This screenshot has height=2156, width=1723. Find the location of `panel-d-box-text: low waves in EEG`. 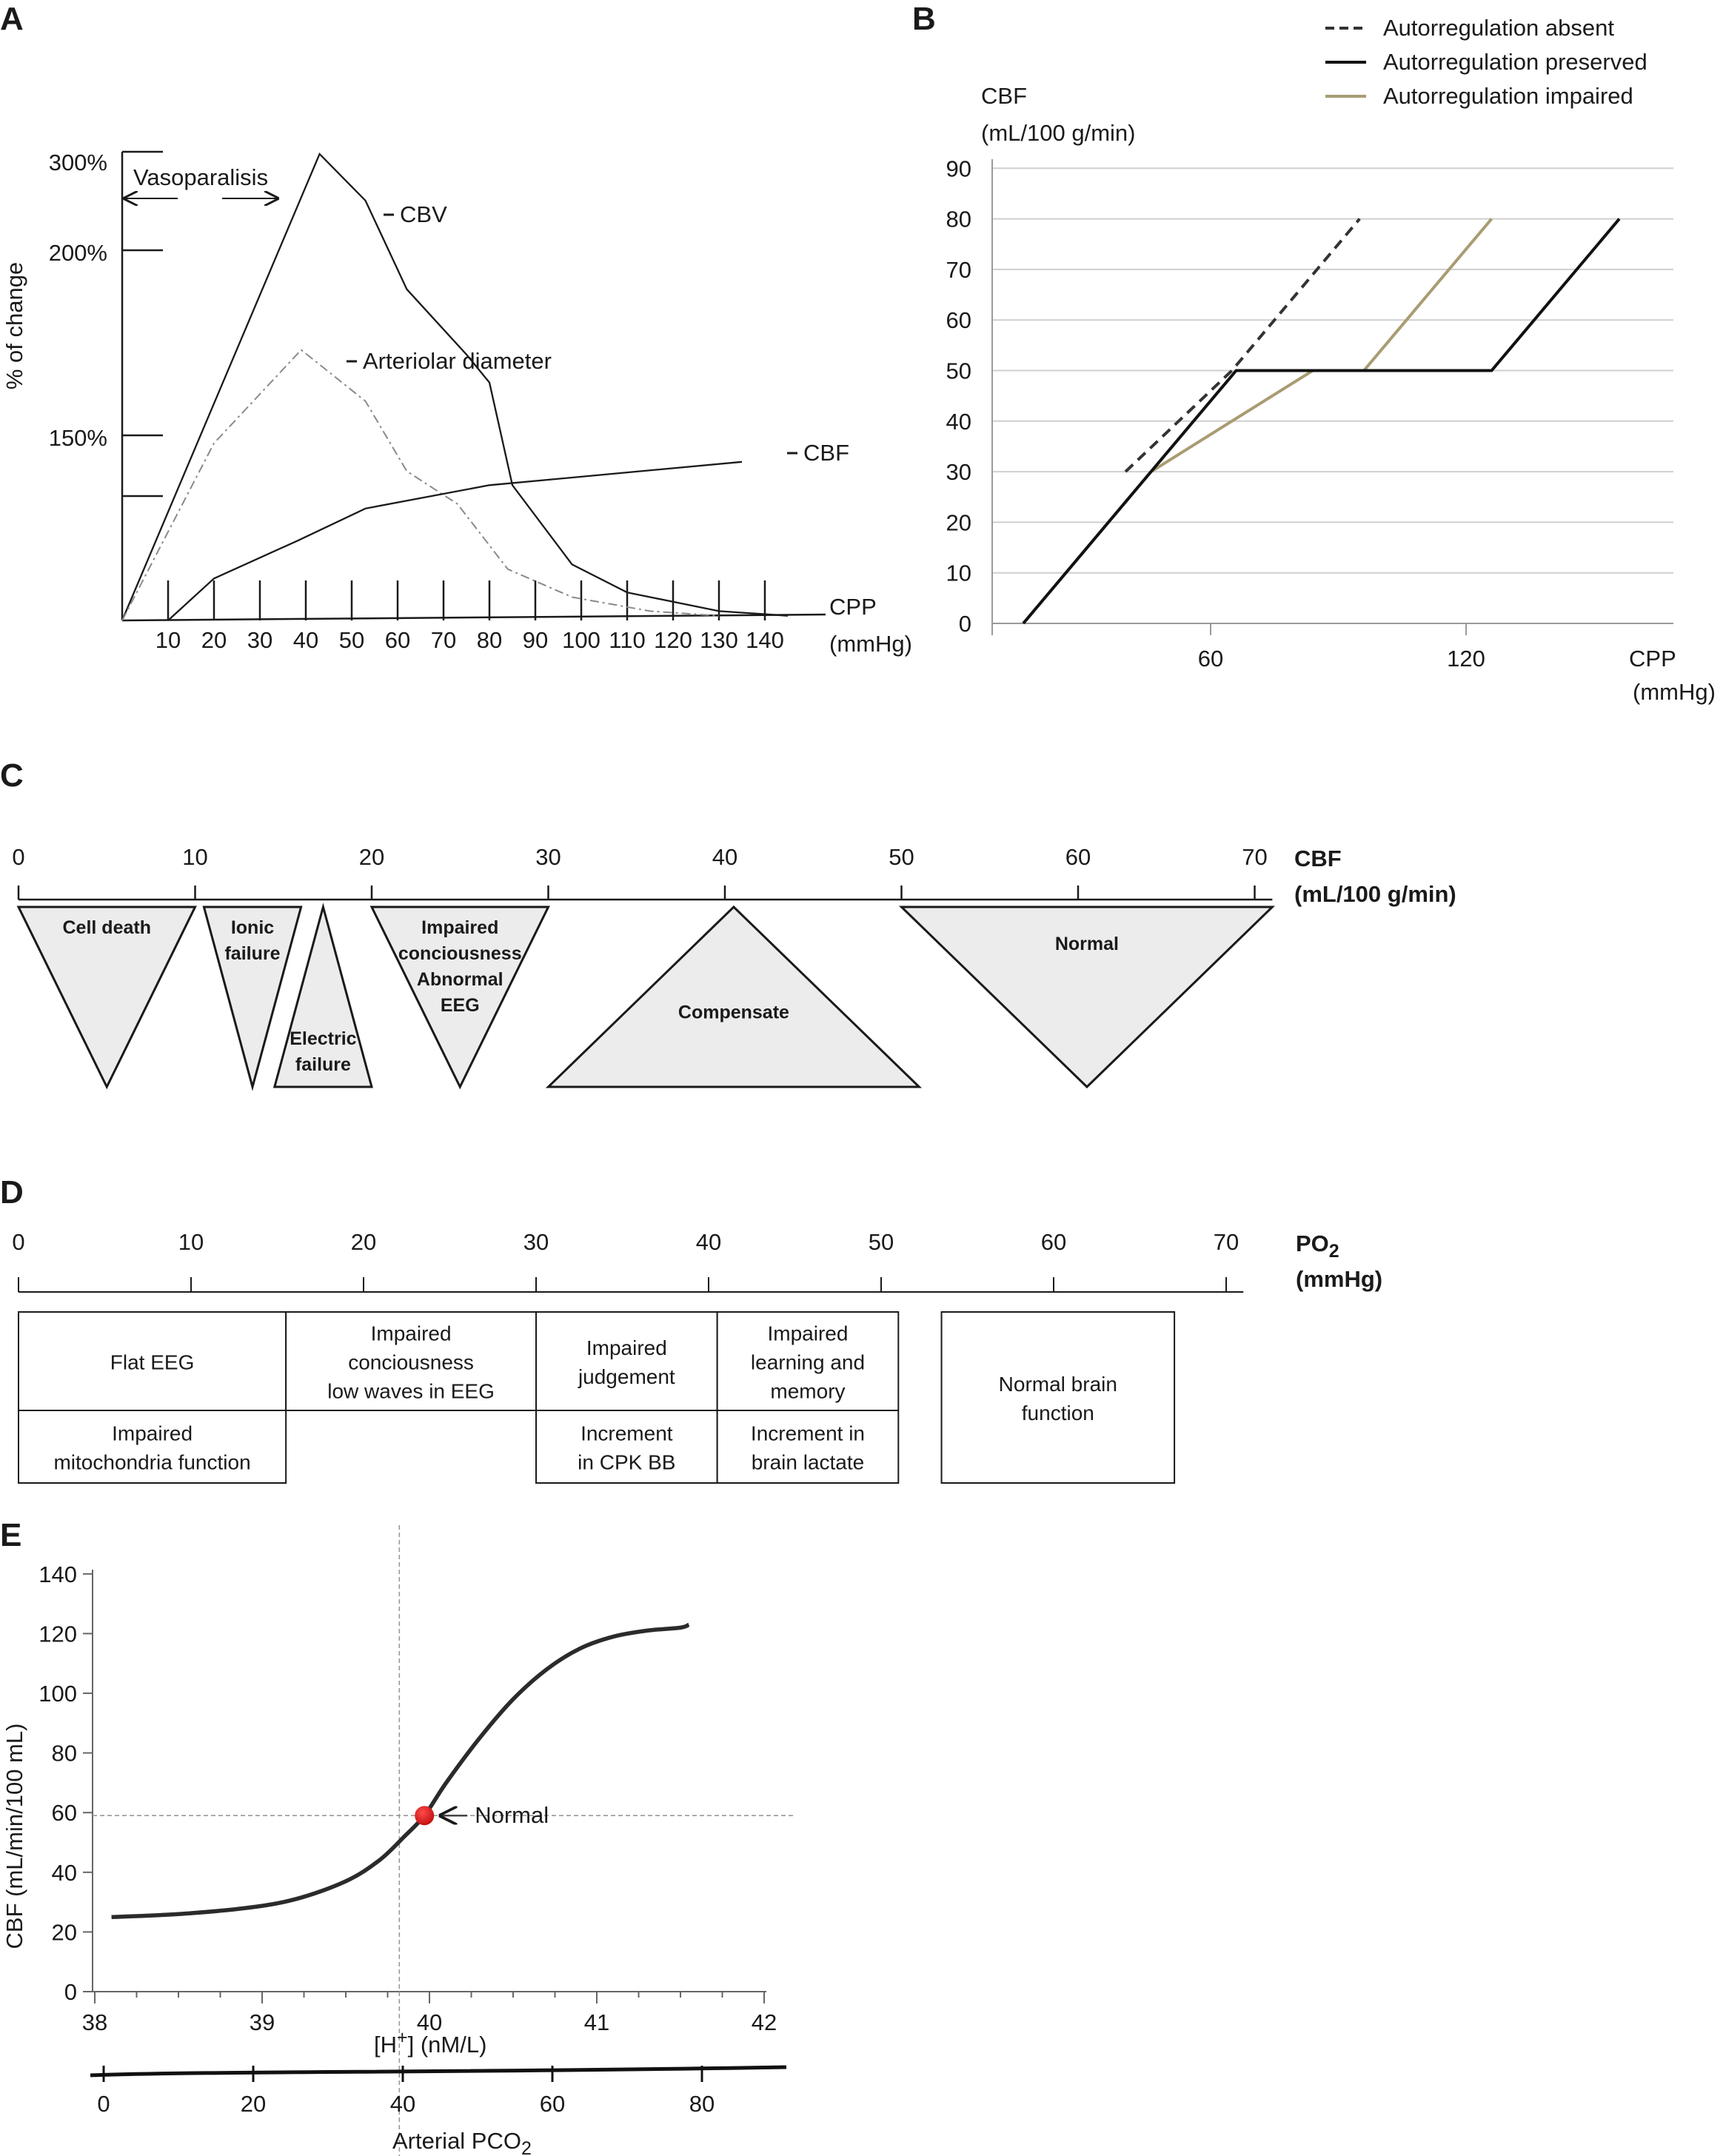

panel-d-box-text: low waves in EEG is located at coordinates (411, 1391).